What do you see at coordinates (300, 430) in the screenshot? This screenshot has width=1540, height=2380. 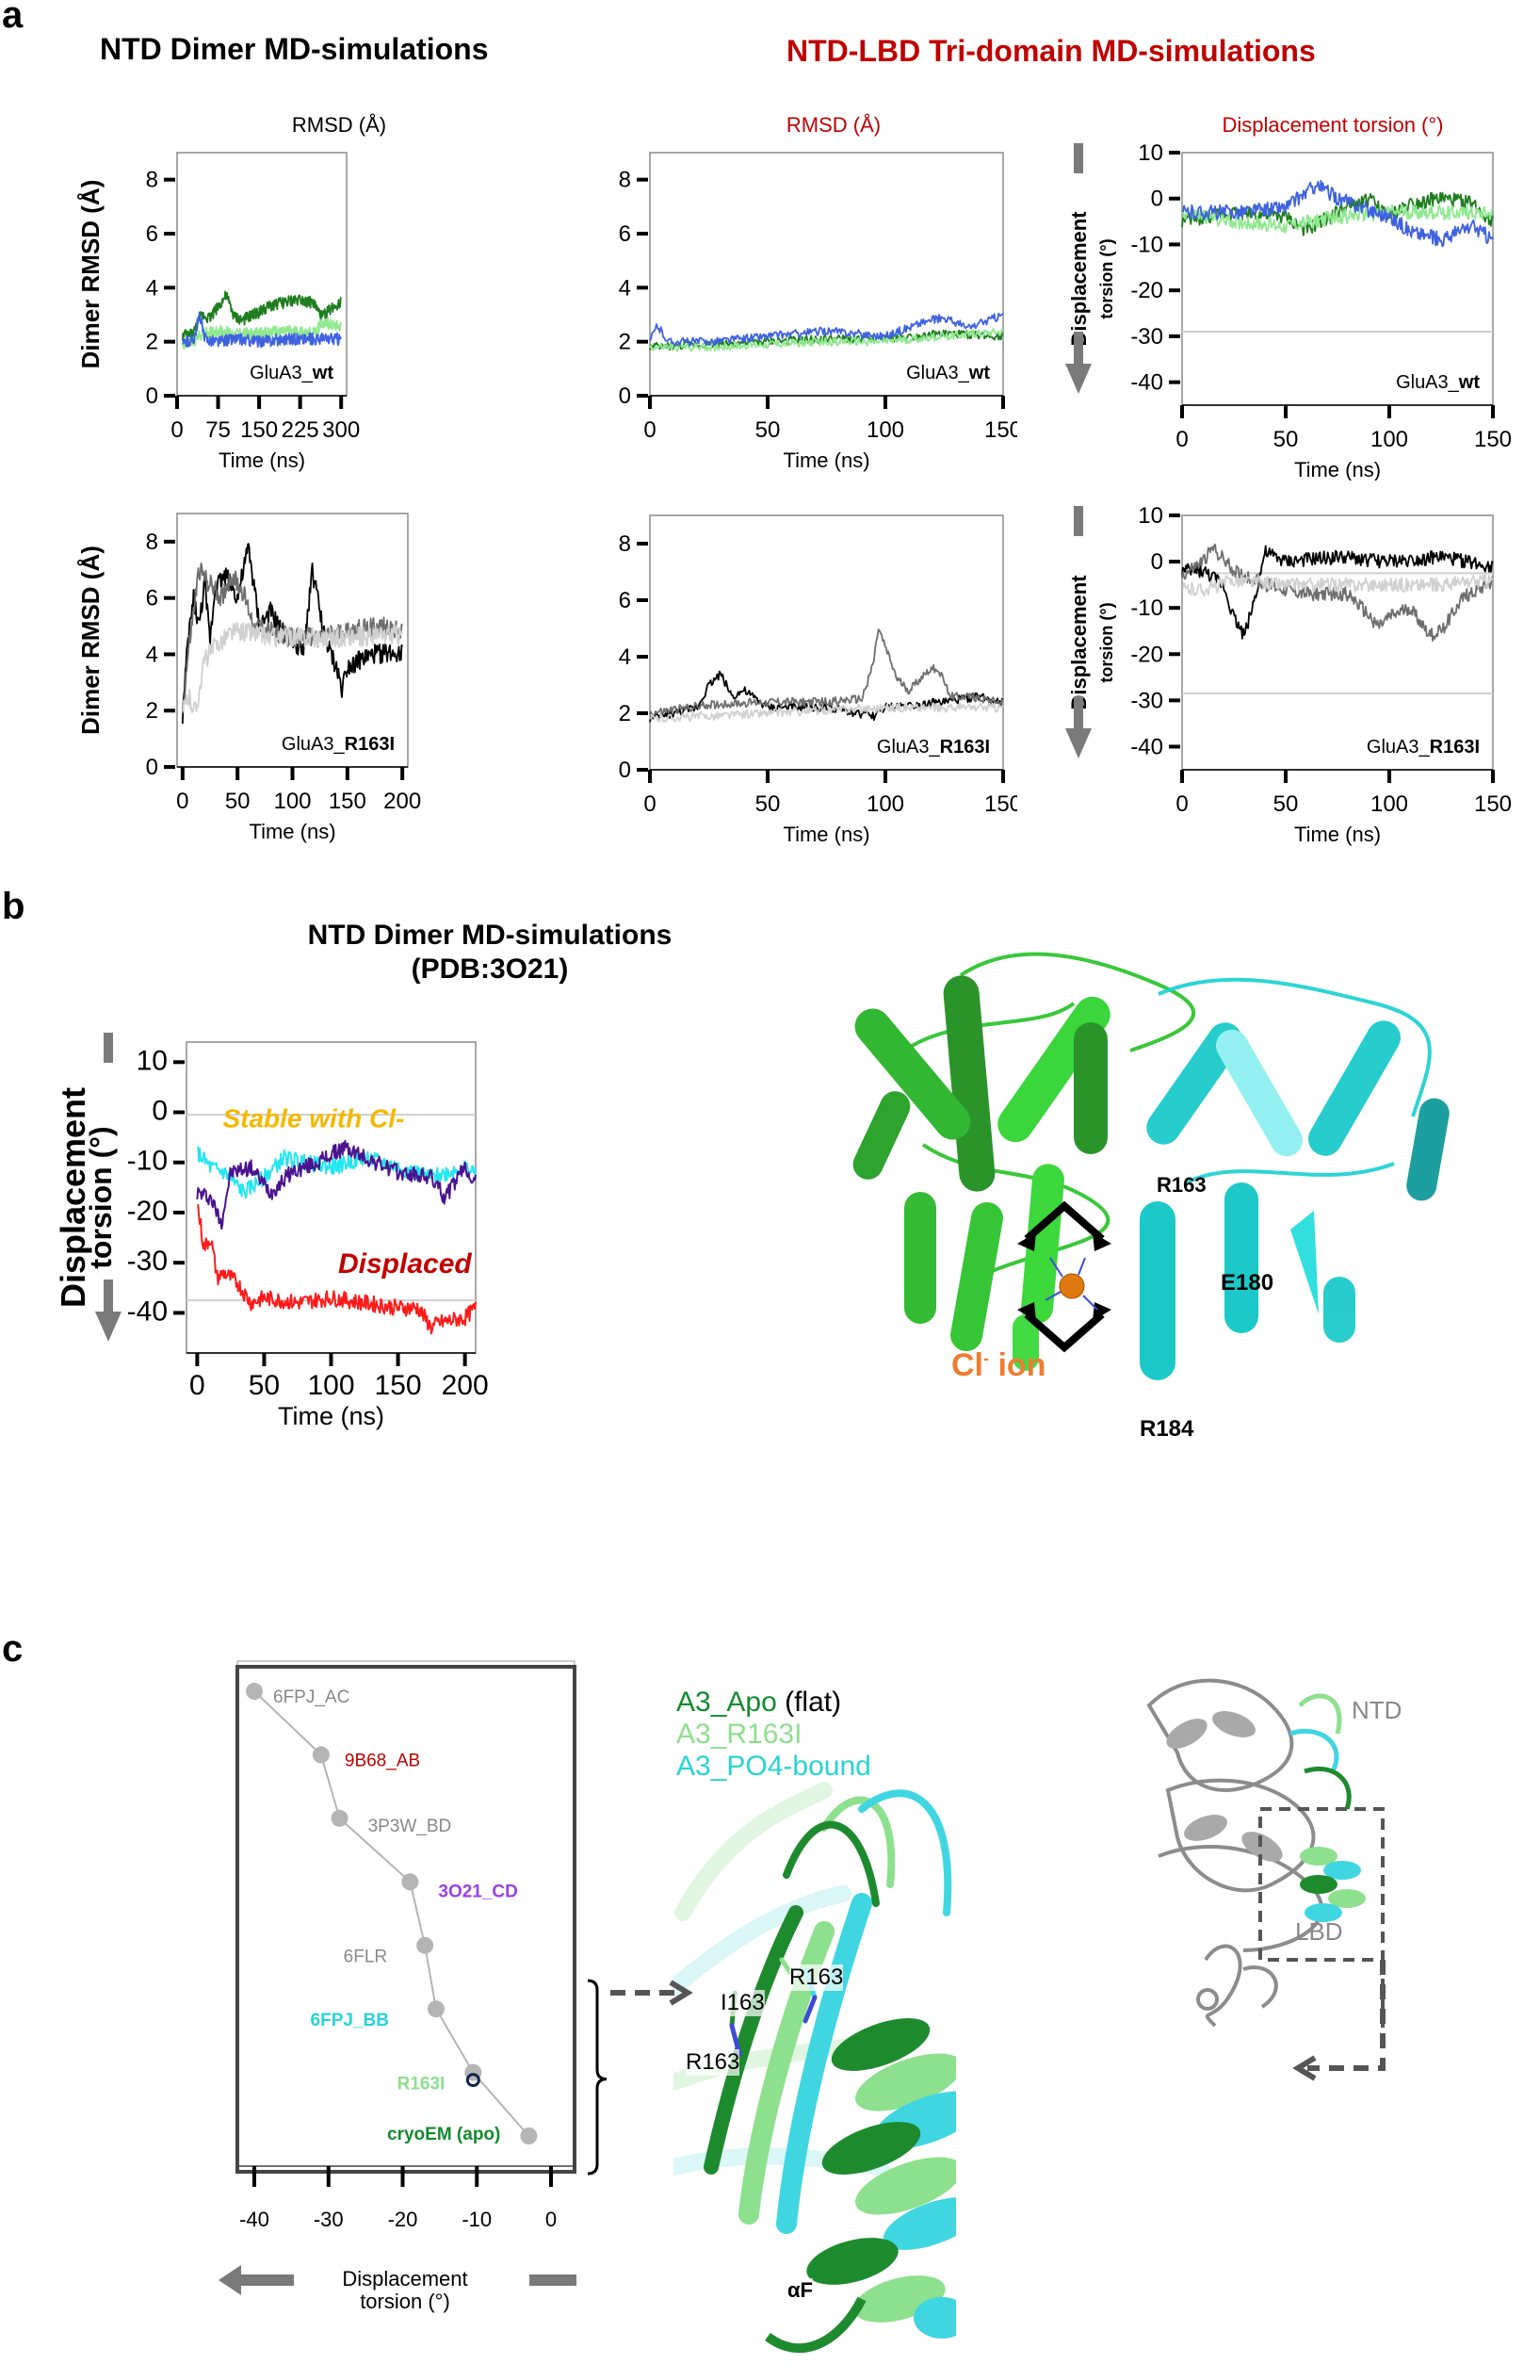 I see `svg-text: 225` at bounding box center [300, 430].